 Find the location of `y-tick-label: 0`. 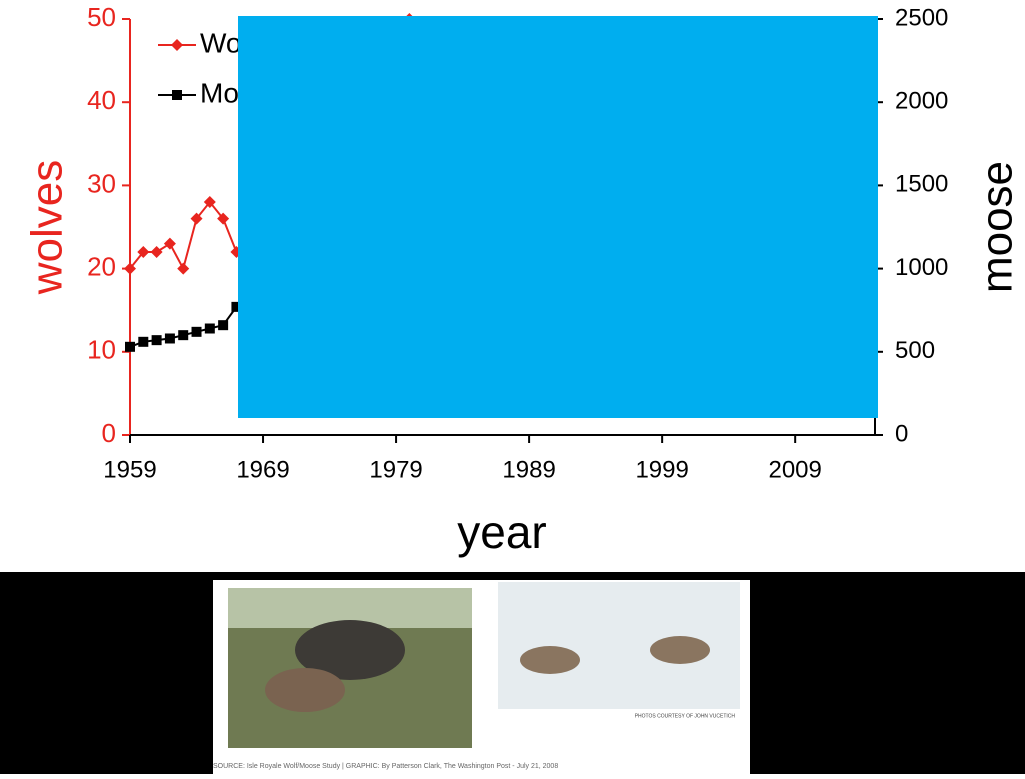

y-tick-label: 0 is located at coordinates (109, 433).